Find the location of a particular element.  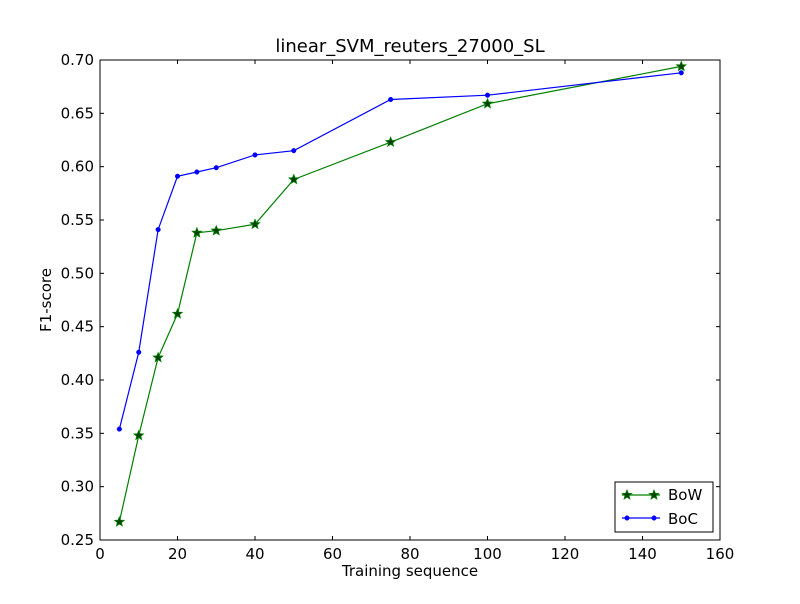

y-axis-label: F1-score is located at coordinates (46, 300).